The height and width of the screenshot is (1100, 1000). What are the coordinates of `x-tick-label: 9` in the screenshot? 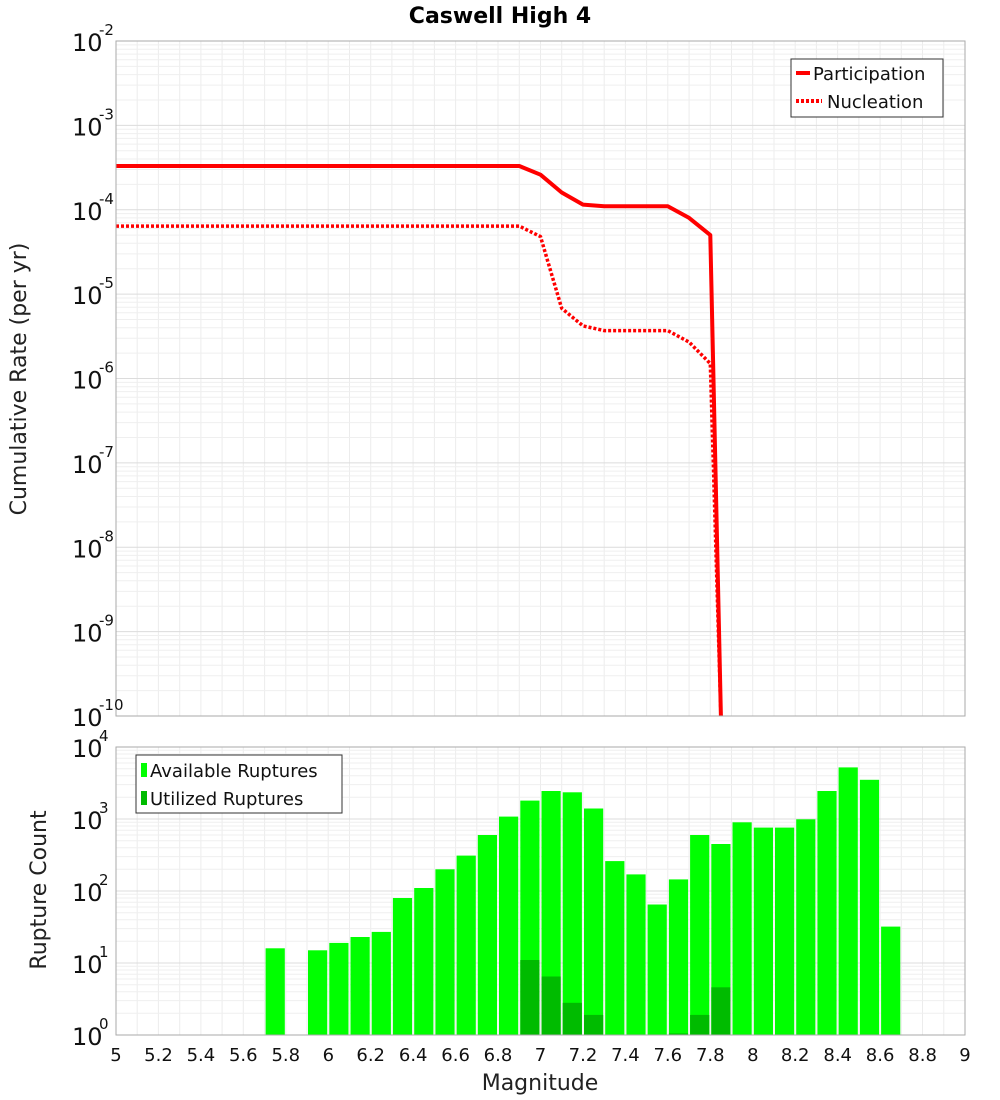 It's located at (964, 1055).